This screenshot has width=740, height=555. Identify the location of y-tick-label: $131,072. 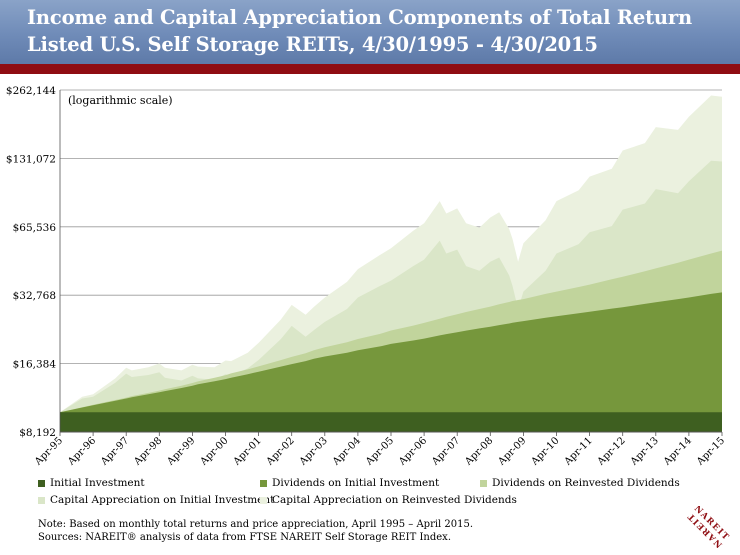
(31, 159).